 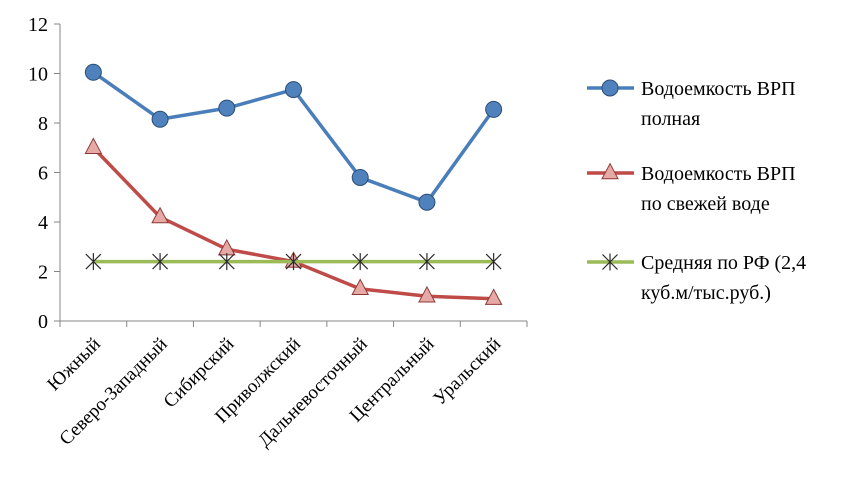 I want to click on legend-label: Средняя по РФ (2,4, so click(x=723, y=263).